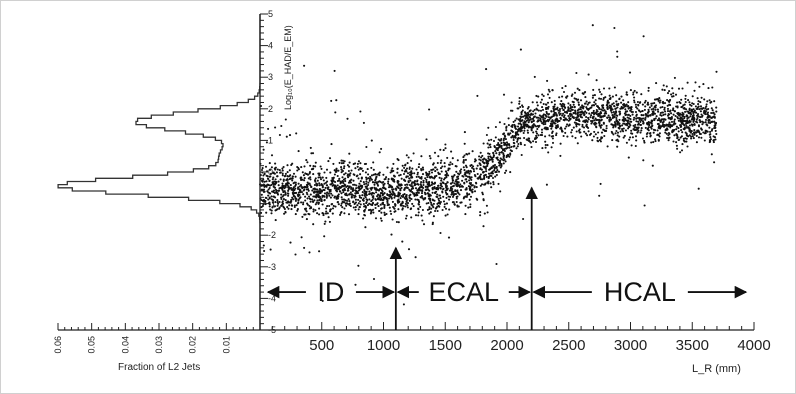 Image resolution: width=796 pixels, height=394 pixels. I want to click on region-label: ID, so click(330, 292).